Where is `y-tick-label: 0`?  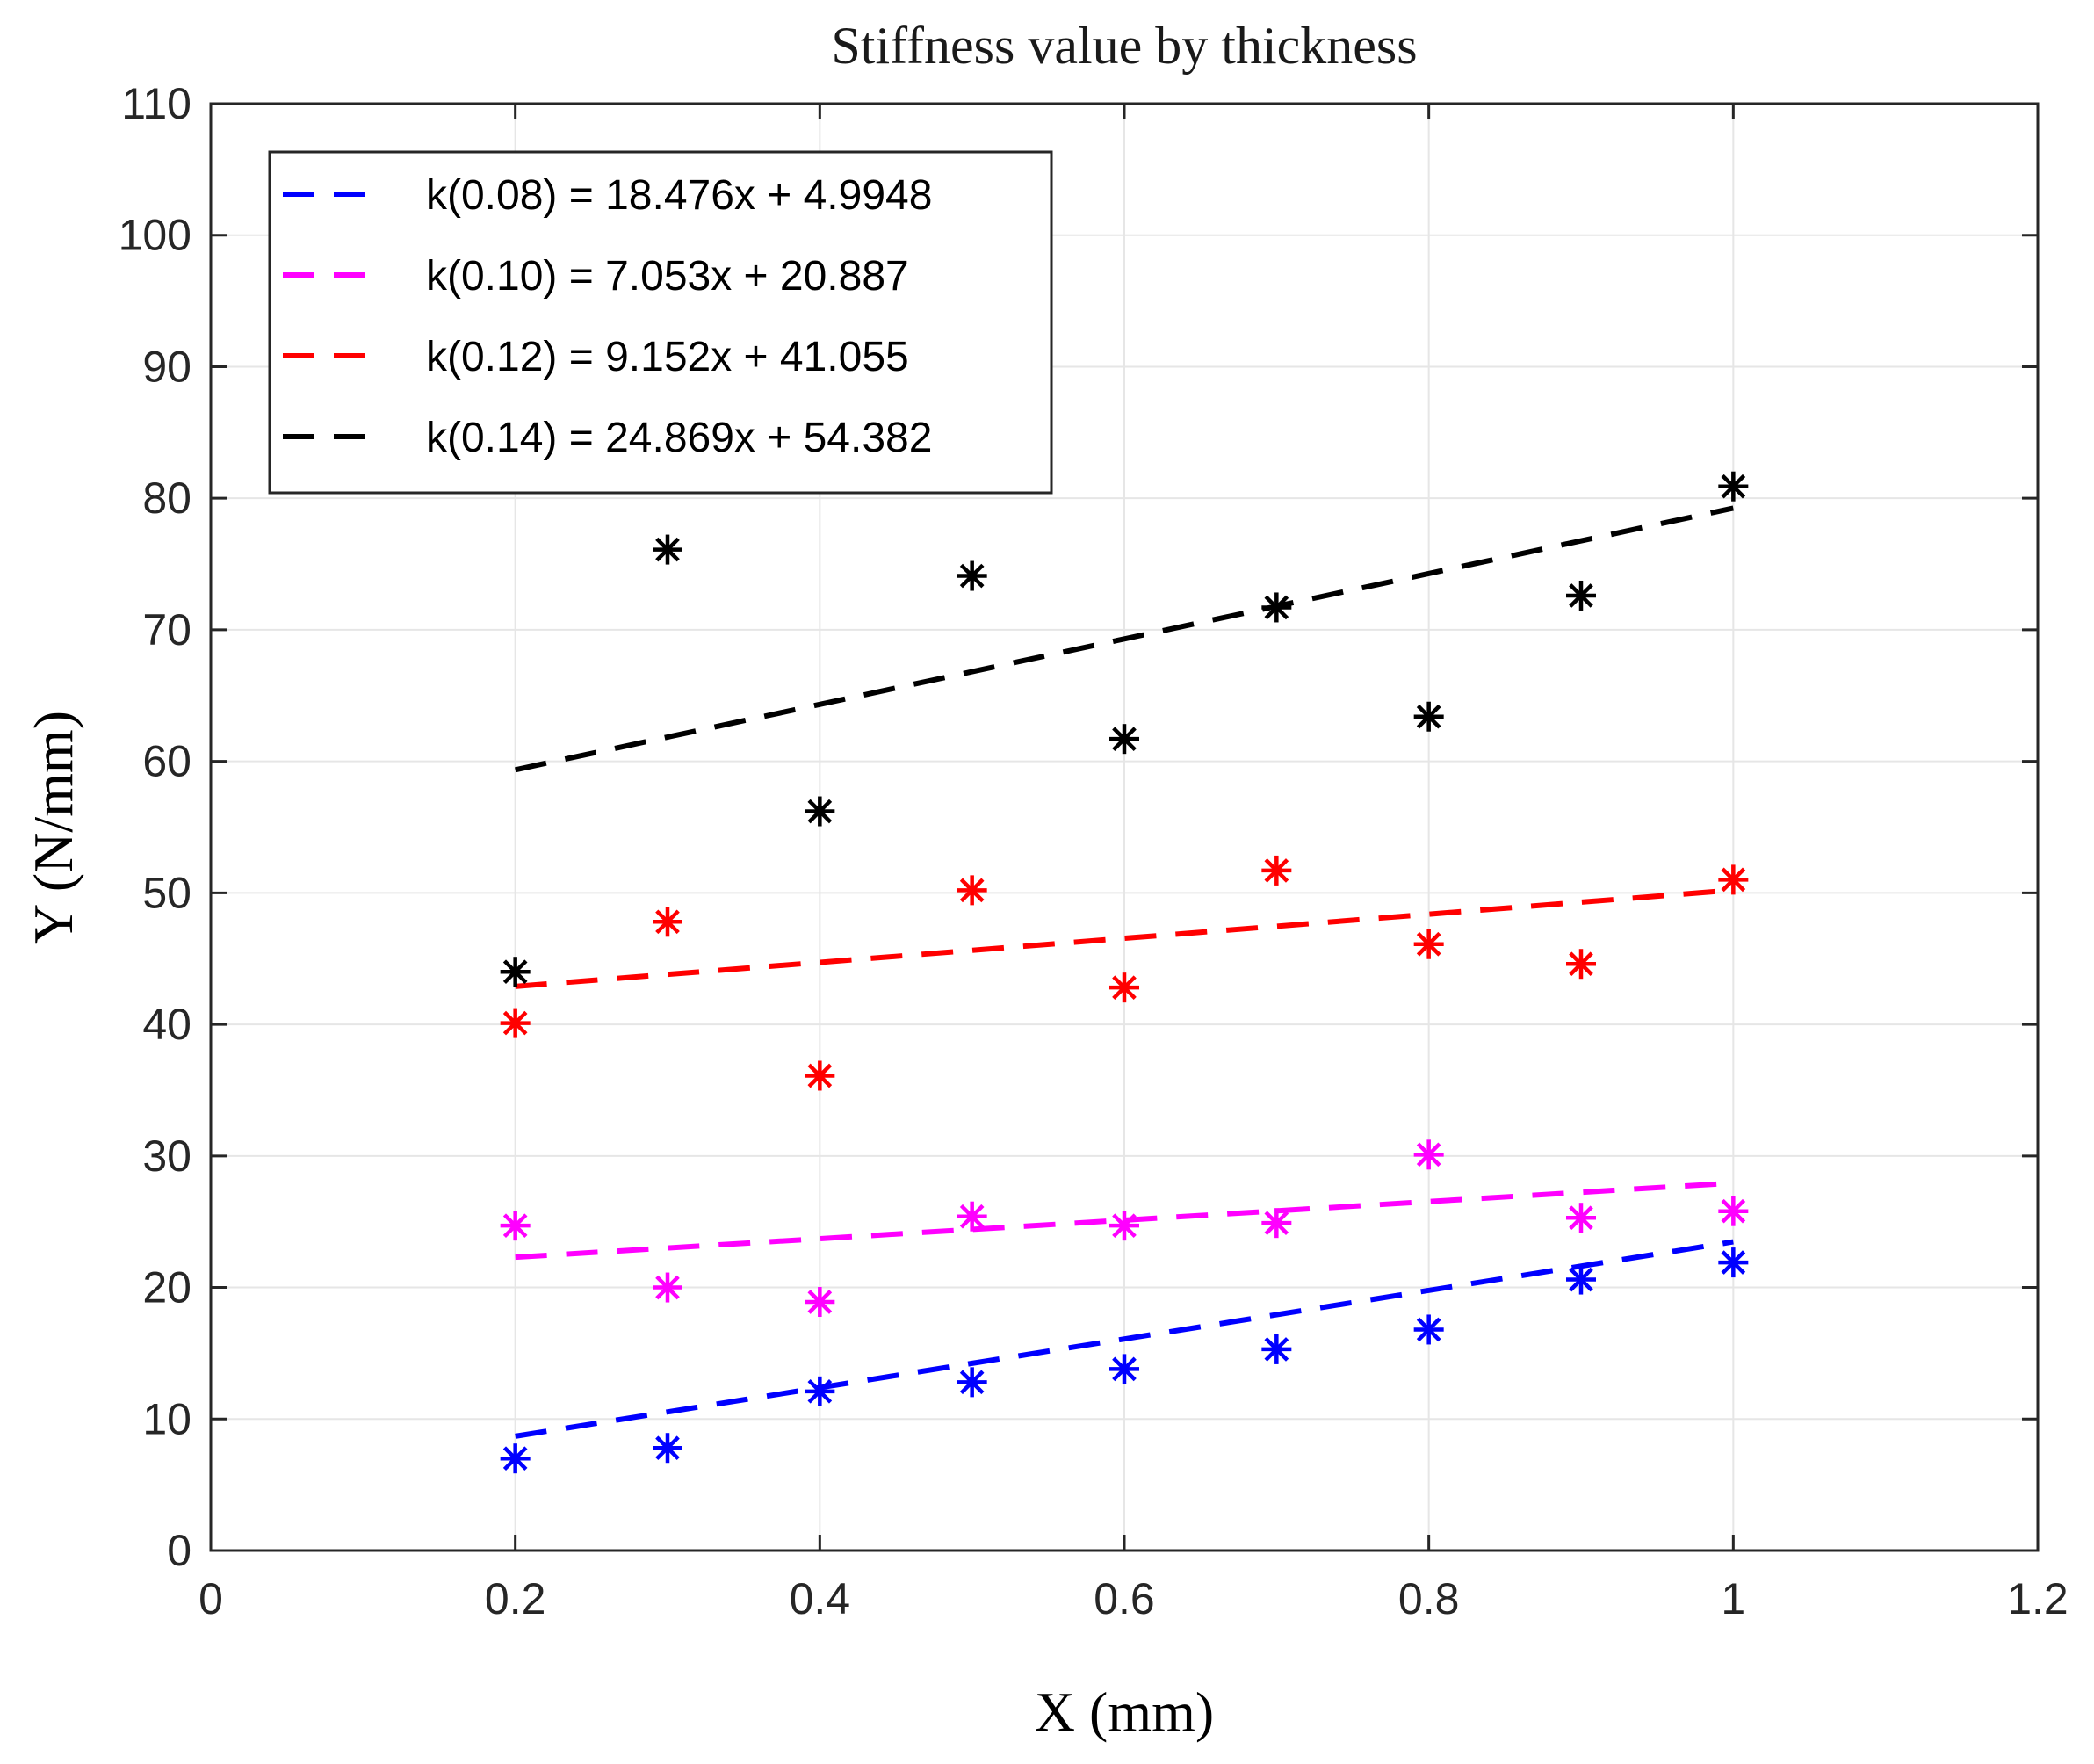
y-tick-label: 0 is located at coordinates (179, 1551).